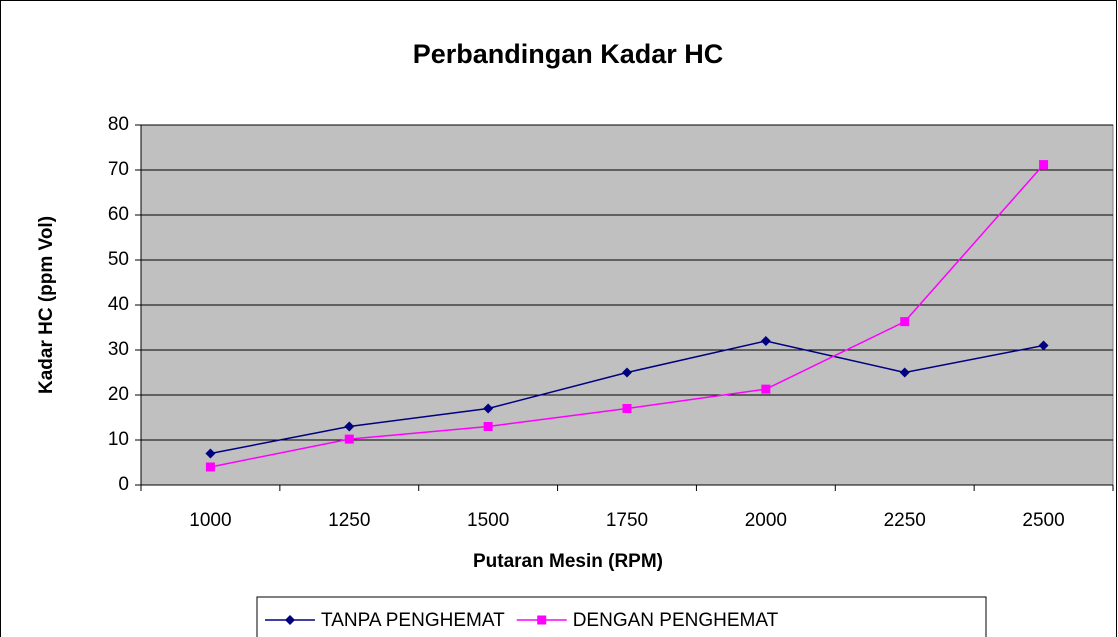  I want to click on legend, so click(621, 616).